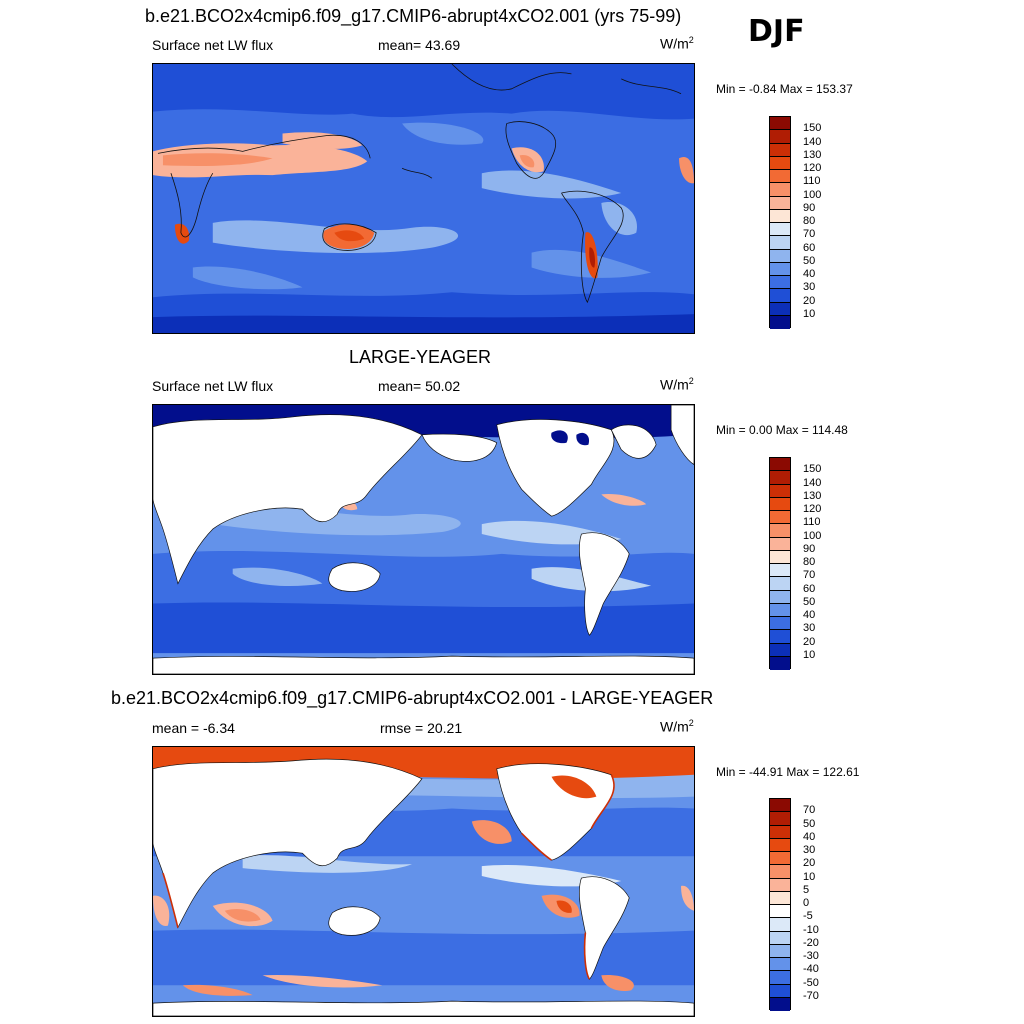  What do you see at coordinates (788, 772) in the screenshot?
I see `panel3-minmax: Min = -44.91 Max = 122.61` at bounding box center [788, 772].